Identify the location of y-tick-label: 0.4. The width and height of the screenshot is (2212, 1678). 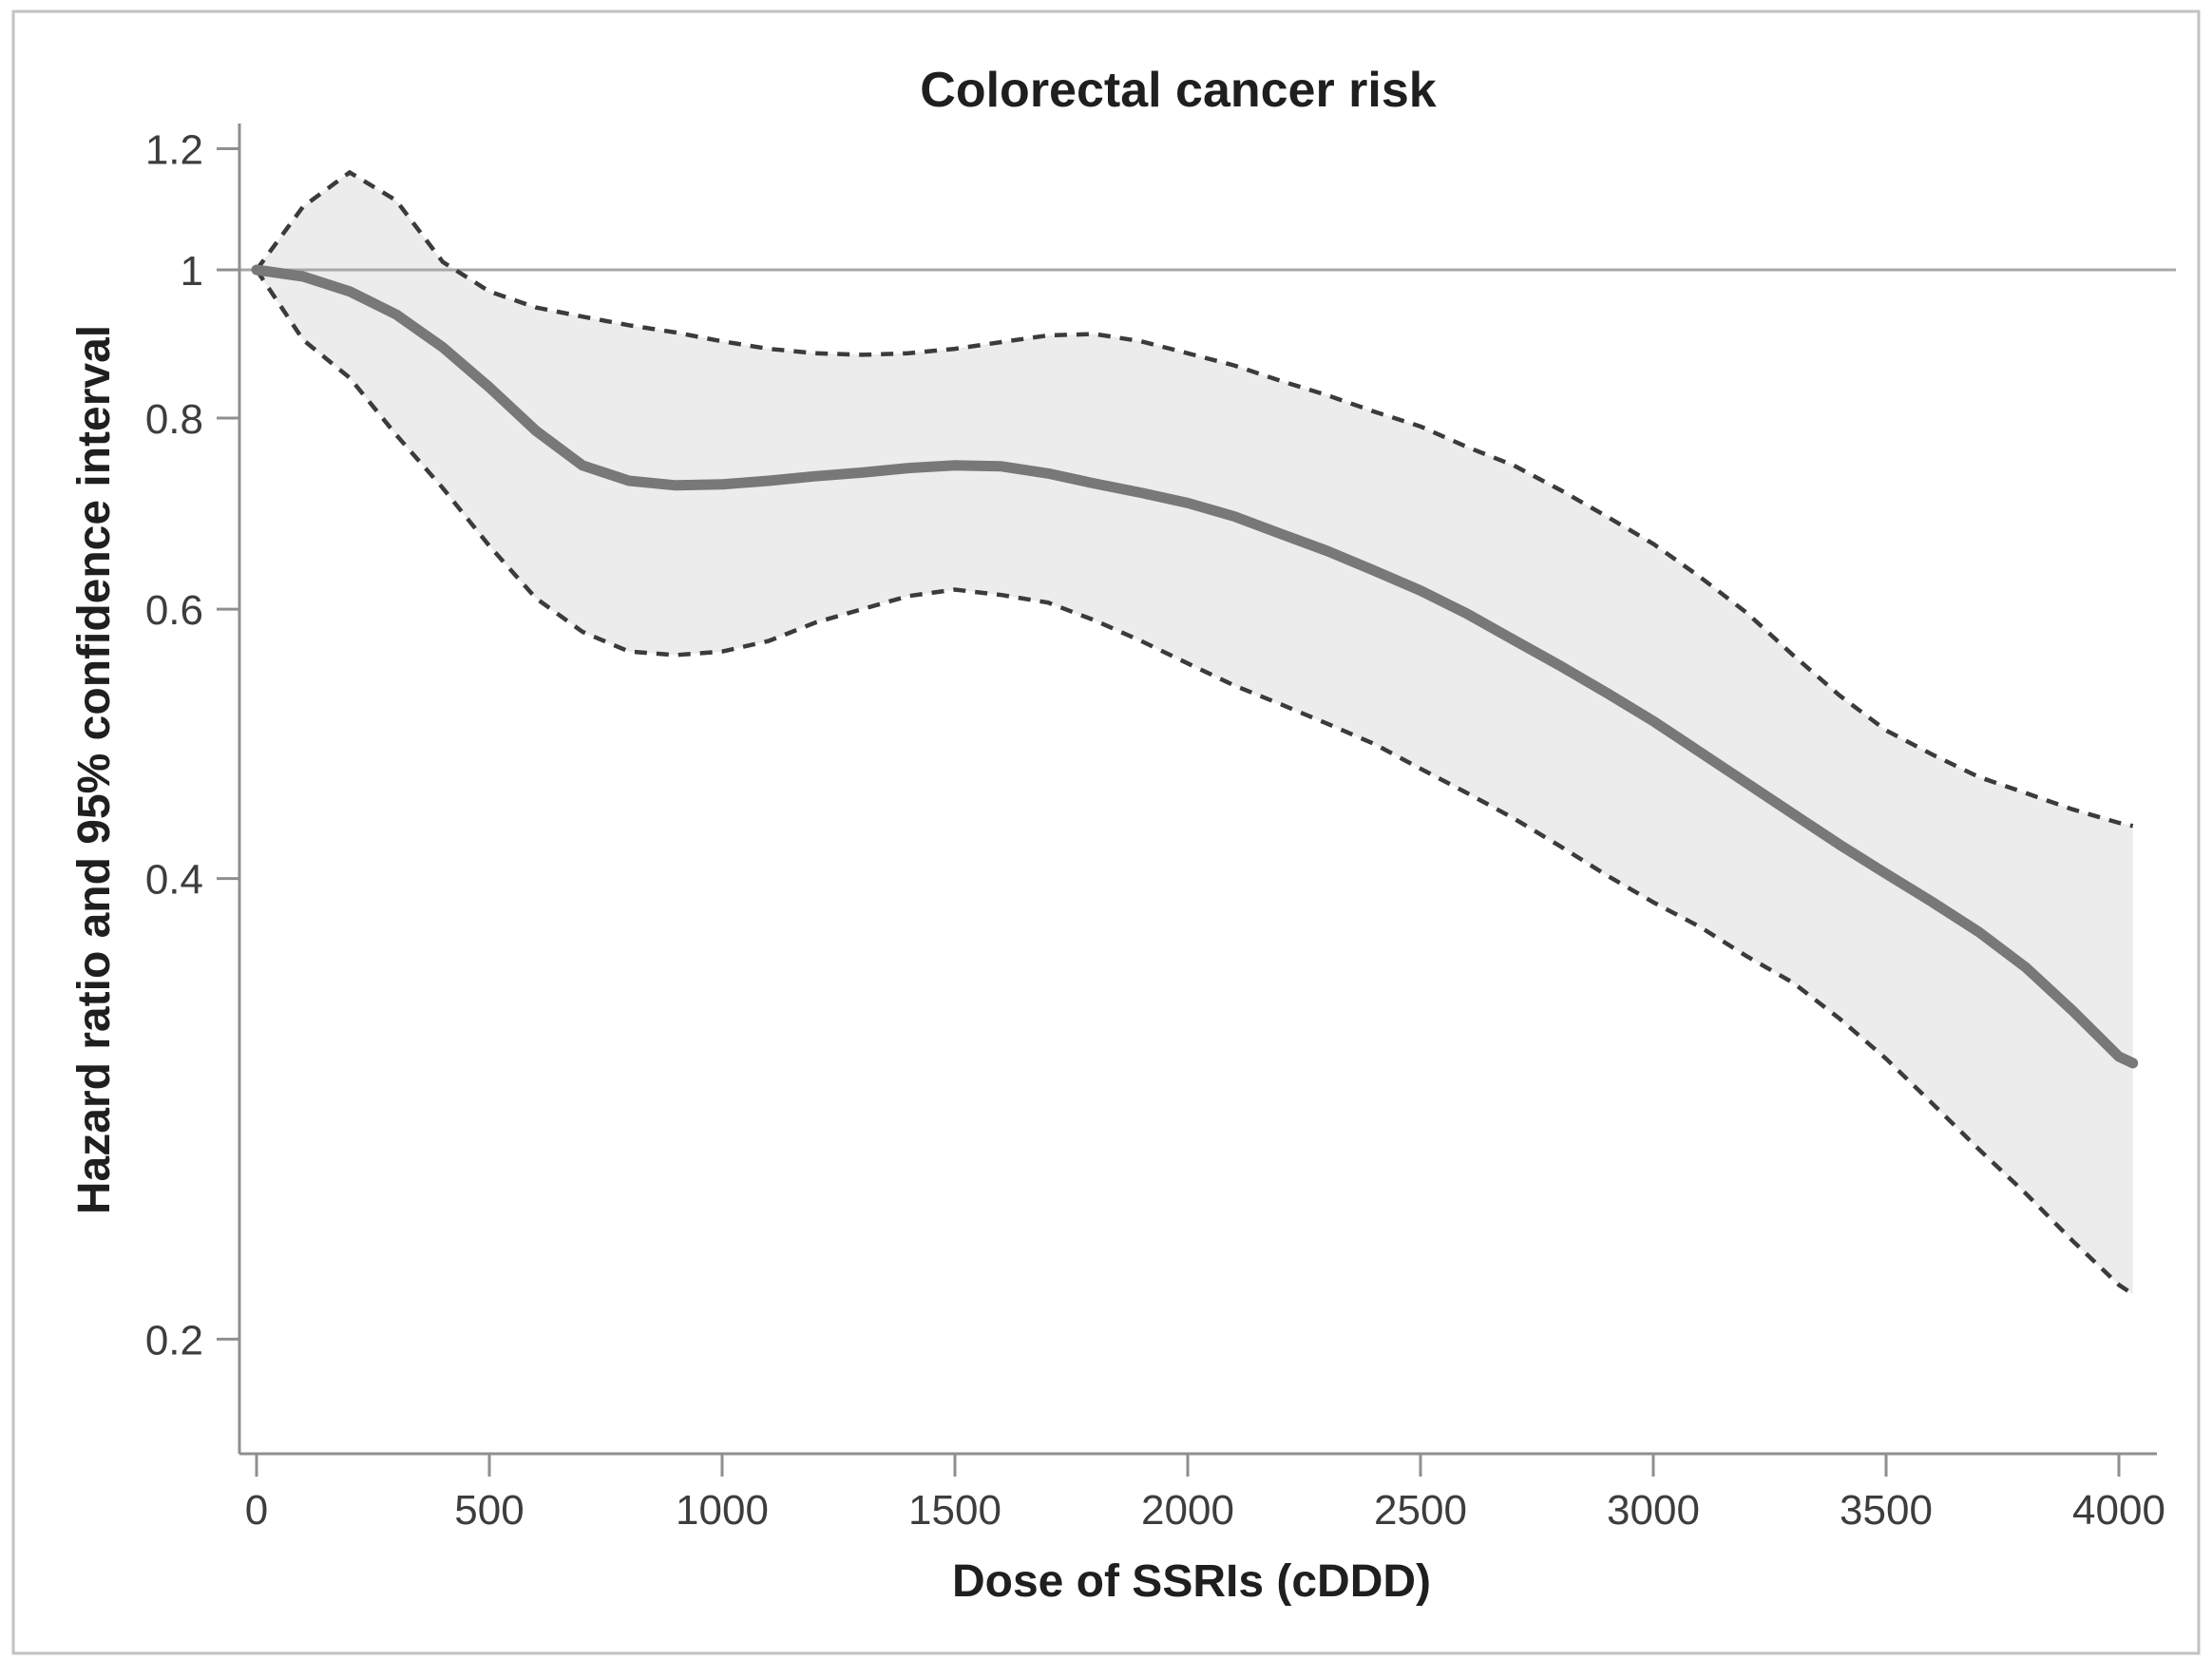
(174, 880).